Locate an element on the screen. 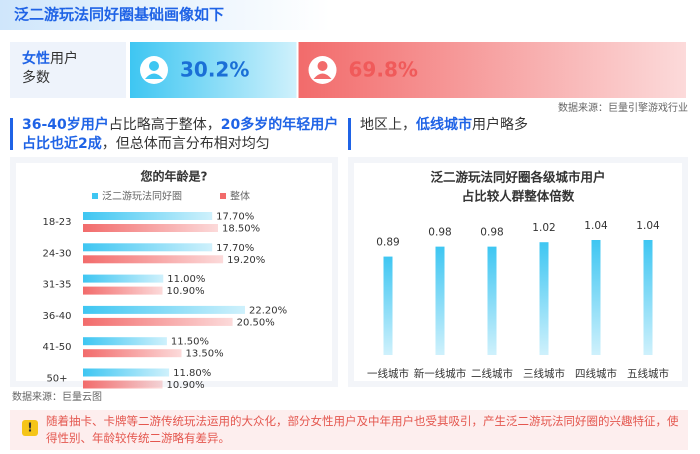 This screenshot has width=700, height=454. note-box is located at coordinates (349, 430).